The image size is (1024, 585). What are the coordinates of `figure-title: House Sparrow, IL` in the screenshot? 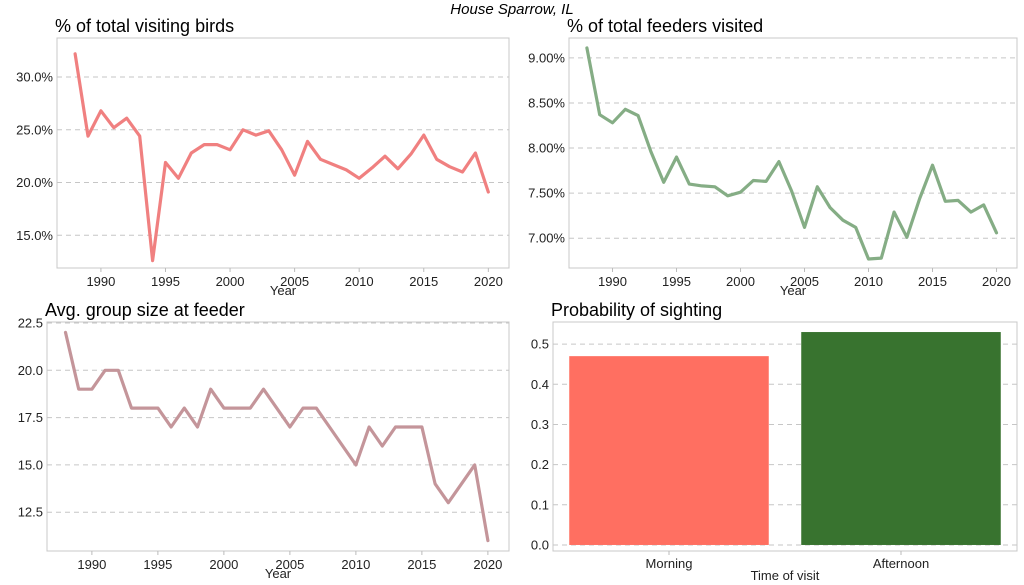 It's located at (511, 9).